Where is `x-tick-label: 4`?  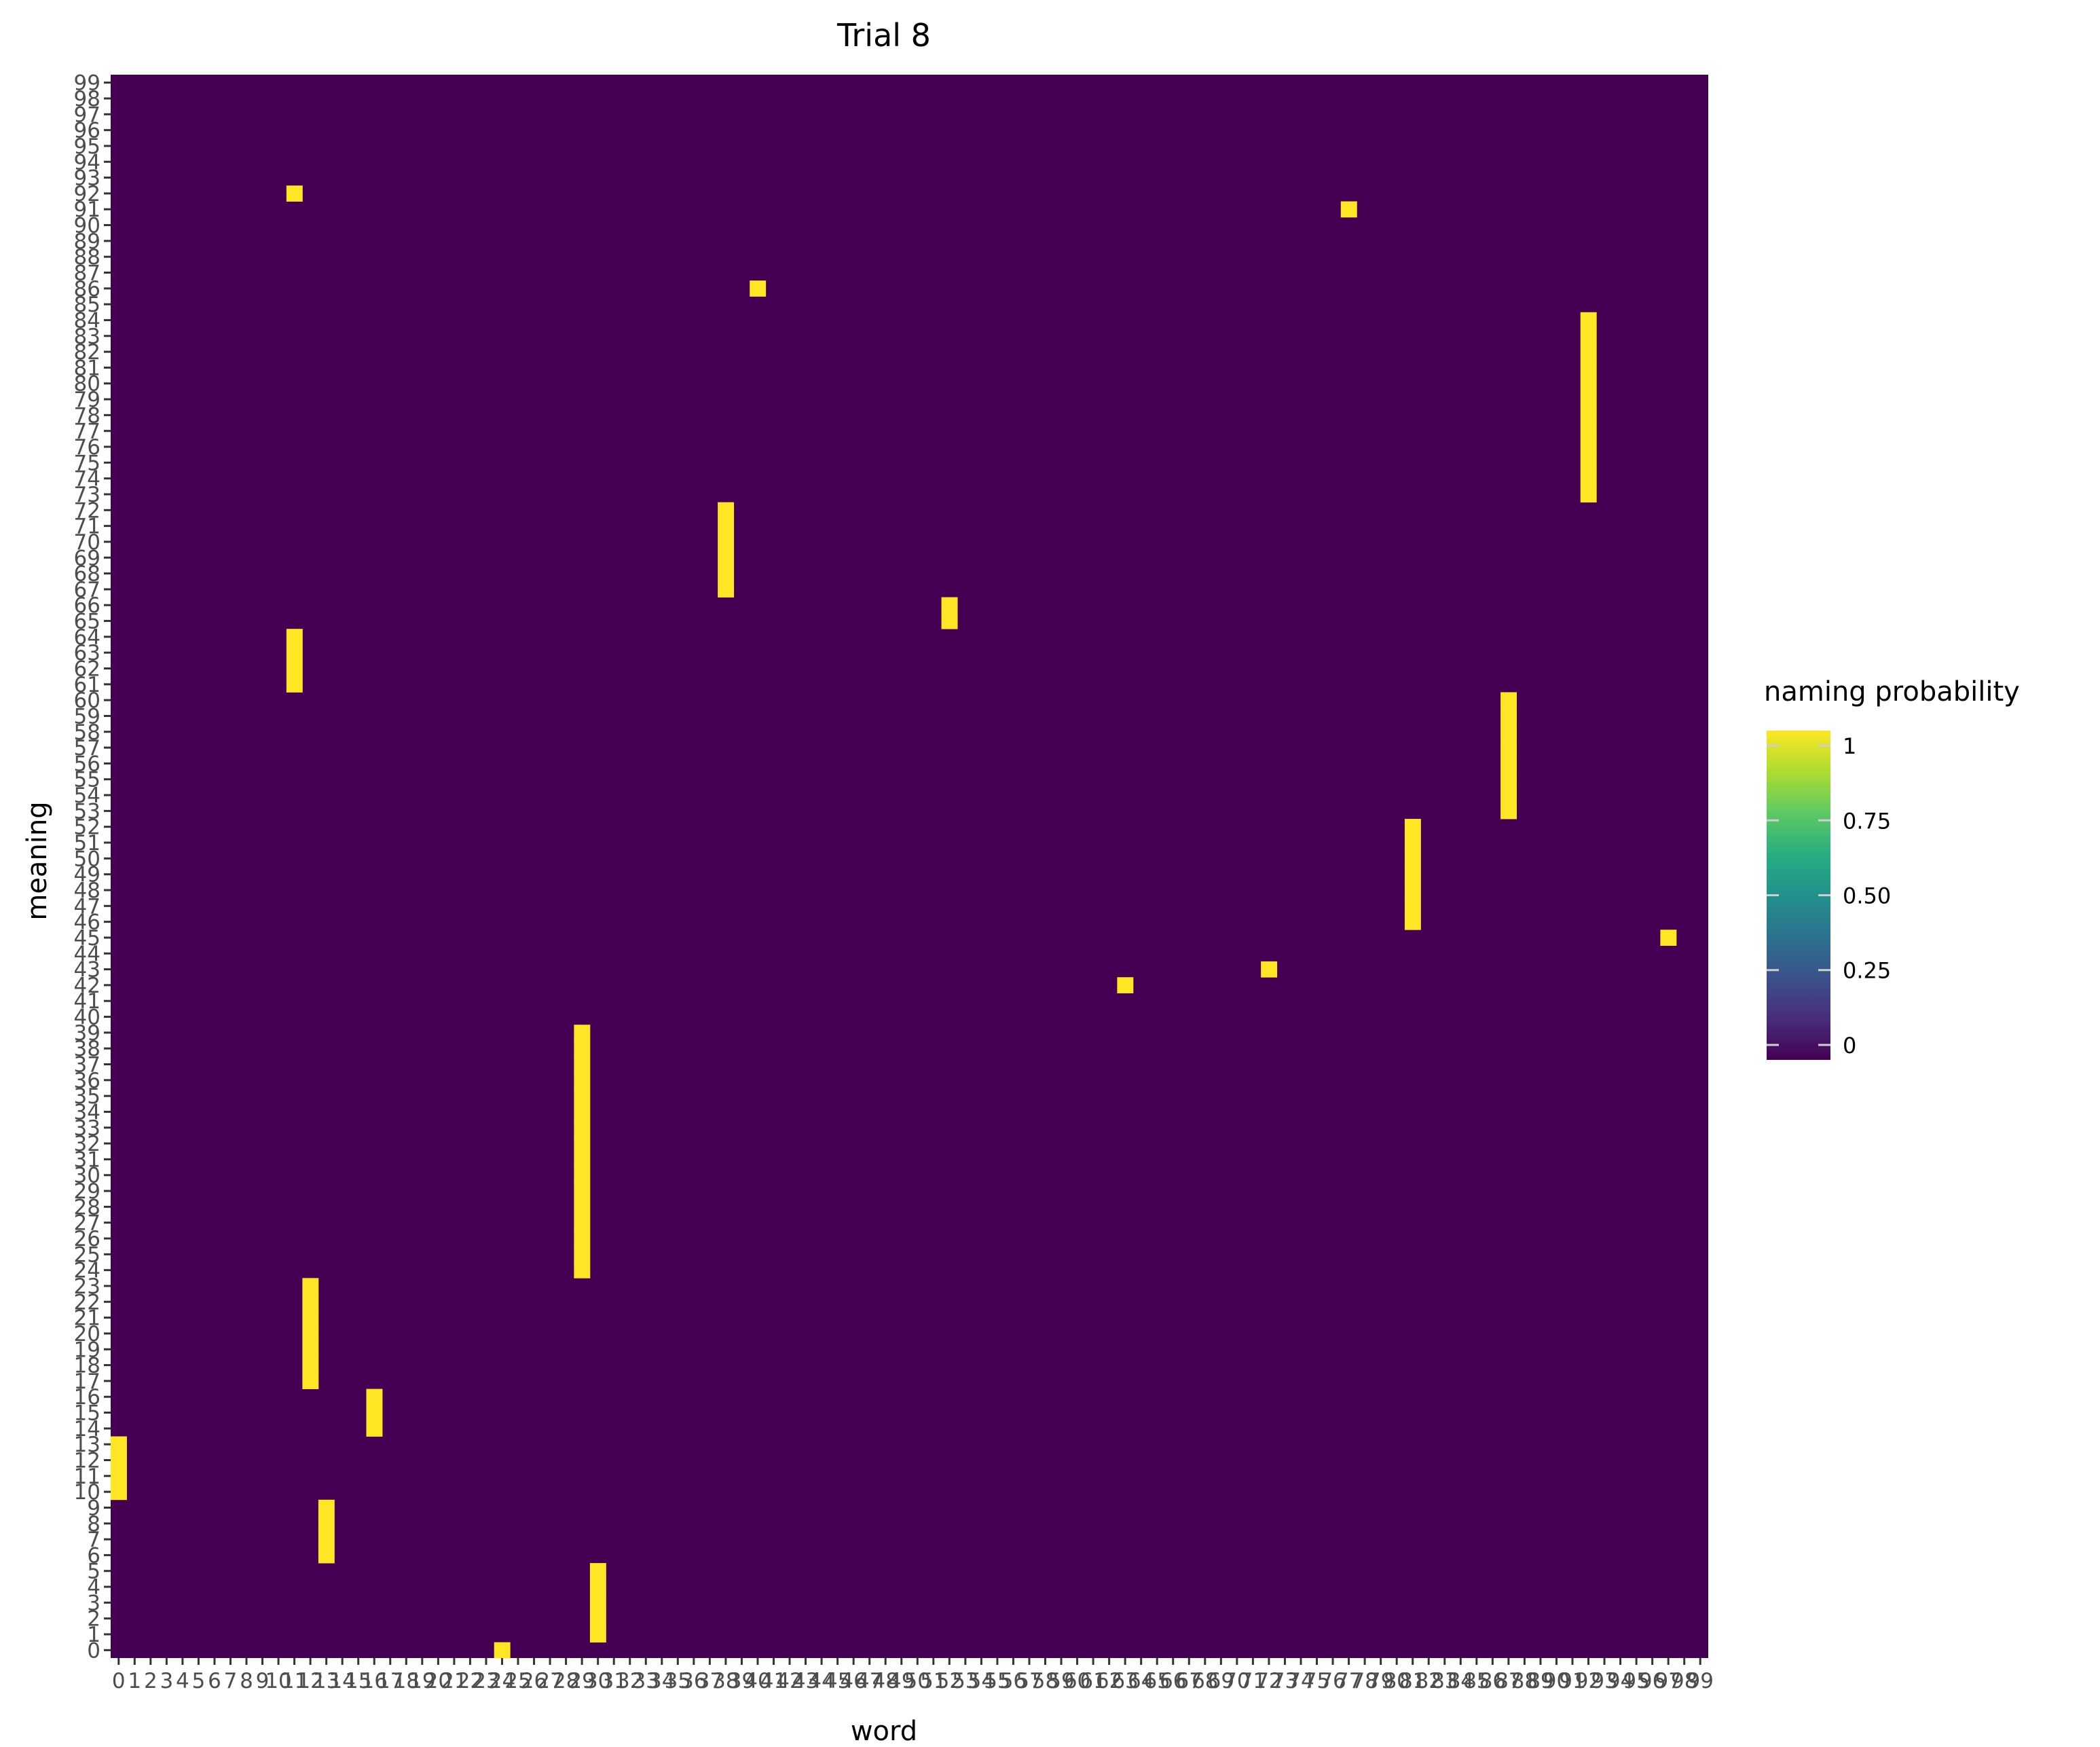
x-tick-label: 4 is located at coordinates (182, 1681).